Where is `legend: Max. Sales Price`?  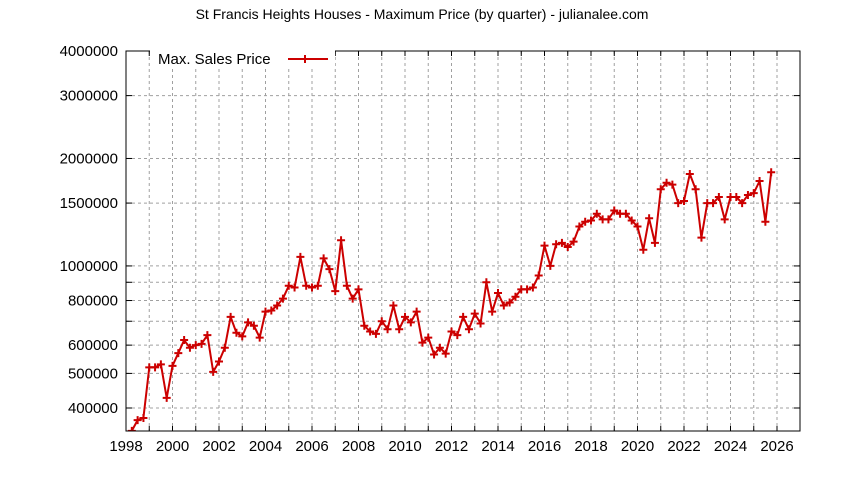
legend: Max. Sales Price is located at coordinates (242, 57).